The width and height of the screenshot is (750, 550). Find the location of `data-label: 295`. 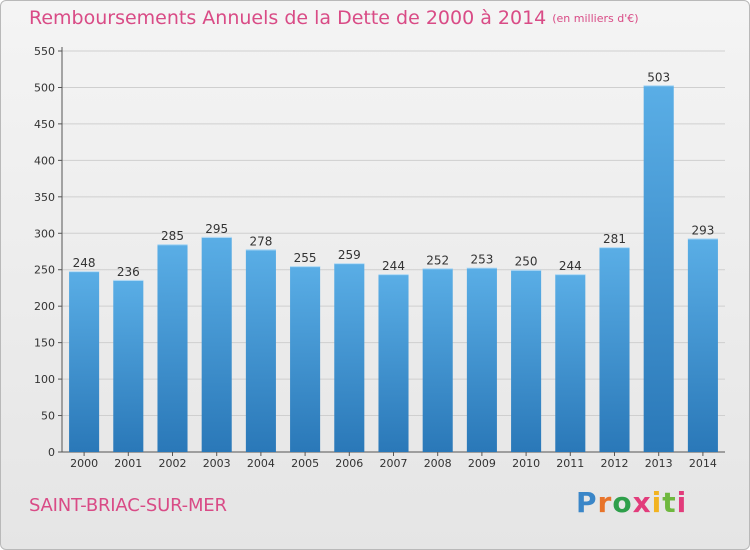

data-label: 295 is located at coordinates (216, 229).